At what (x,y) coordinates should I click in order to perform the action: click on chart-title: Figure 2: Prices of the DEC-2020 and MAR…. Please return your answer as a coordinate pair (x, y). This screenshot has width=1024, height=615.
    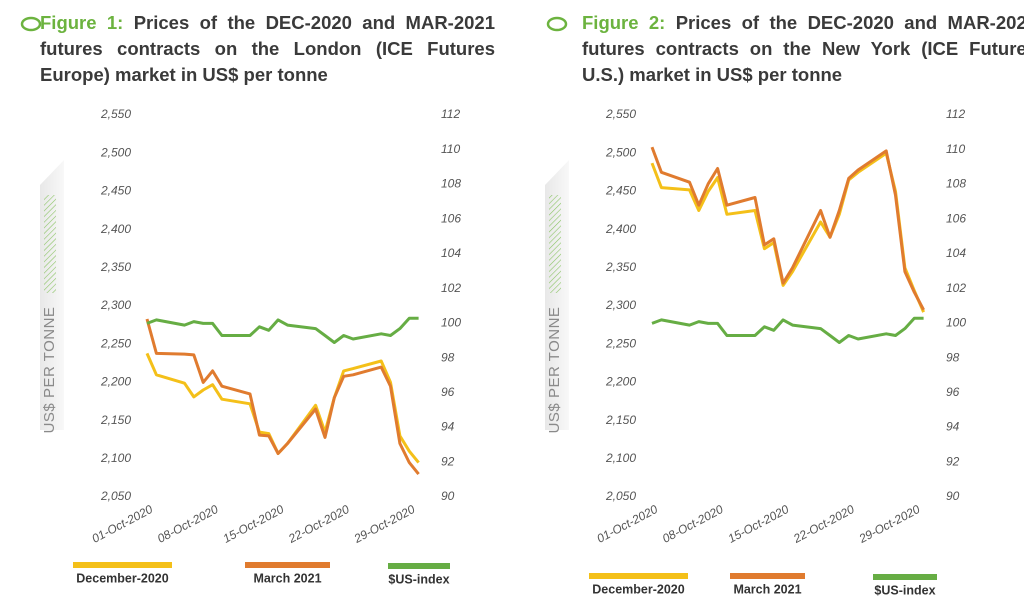
    Looking at the image, I should click on (803, 49).